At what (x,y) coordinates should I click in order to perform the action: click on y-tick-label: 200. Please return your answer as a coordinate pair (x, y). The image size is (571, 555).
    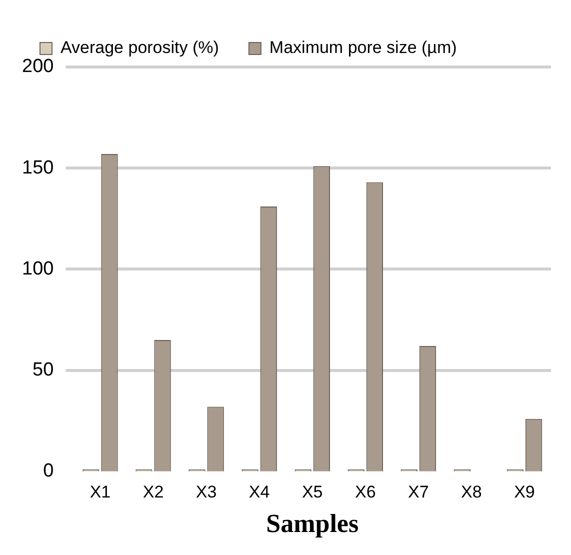
    Looking at the image, I should click on (38, 67).